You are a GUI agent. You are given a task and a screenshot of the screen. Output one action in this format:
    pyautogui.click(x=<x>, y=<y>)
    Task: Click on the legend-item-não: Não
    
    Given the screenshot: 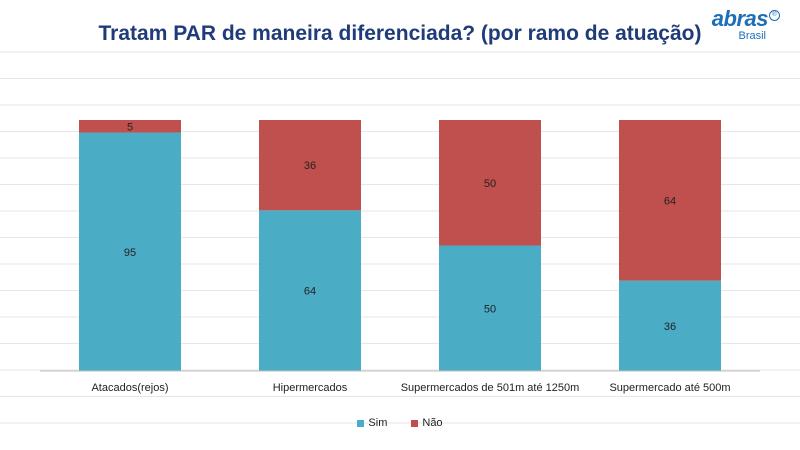 What is the action you would take?
    pyautogui.click(x=427, y=423)
    